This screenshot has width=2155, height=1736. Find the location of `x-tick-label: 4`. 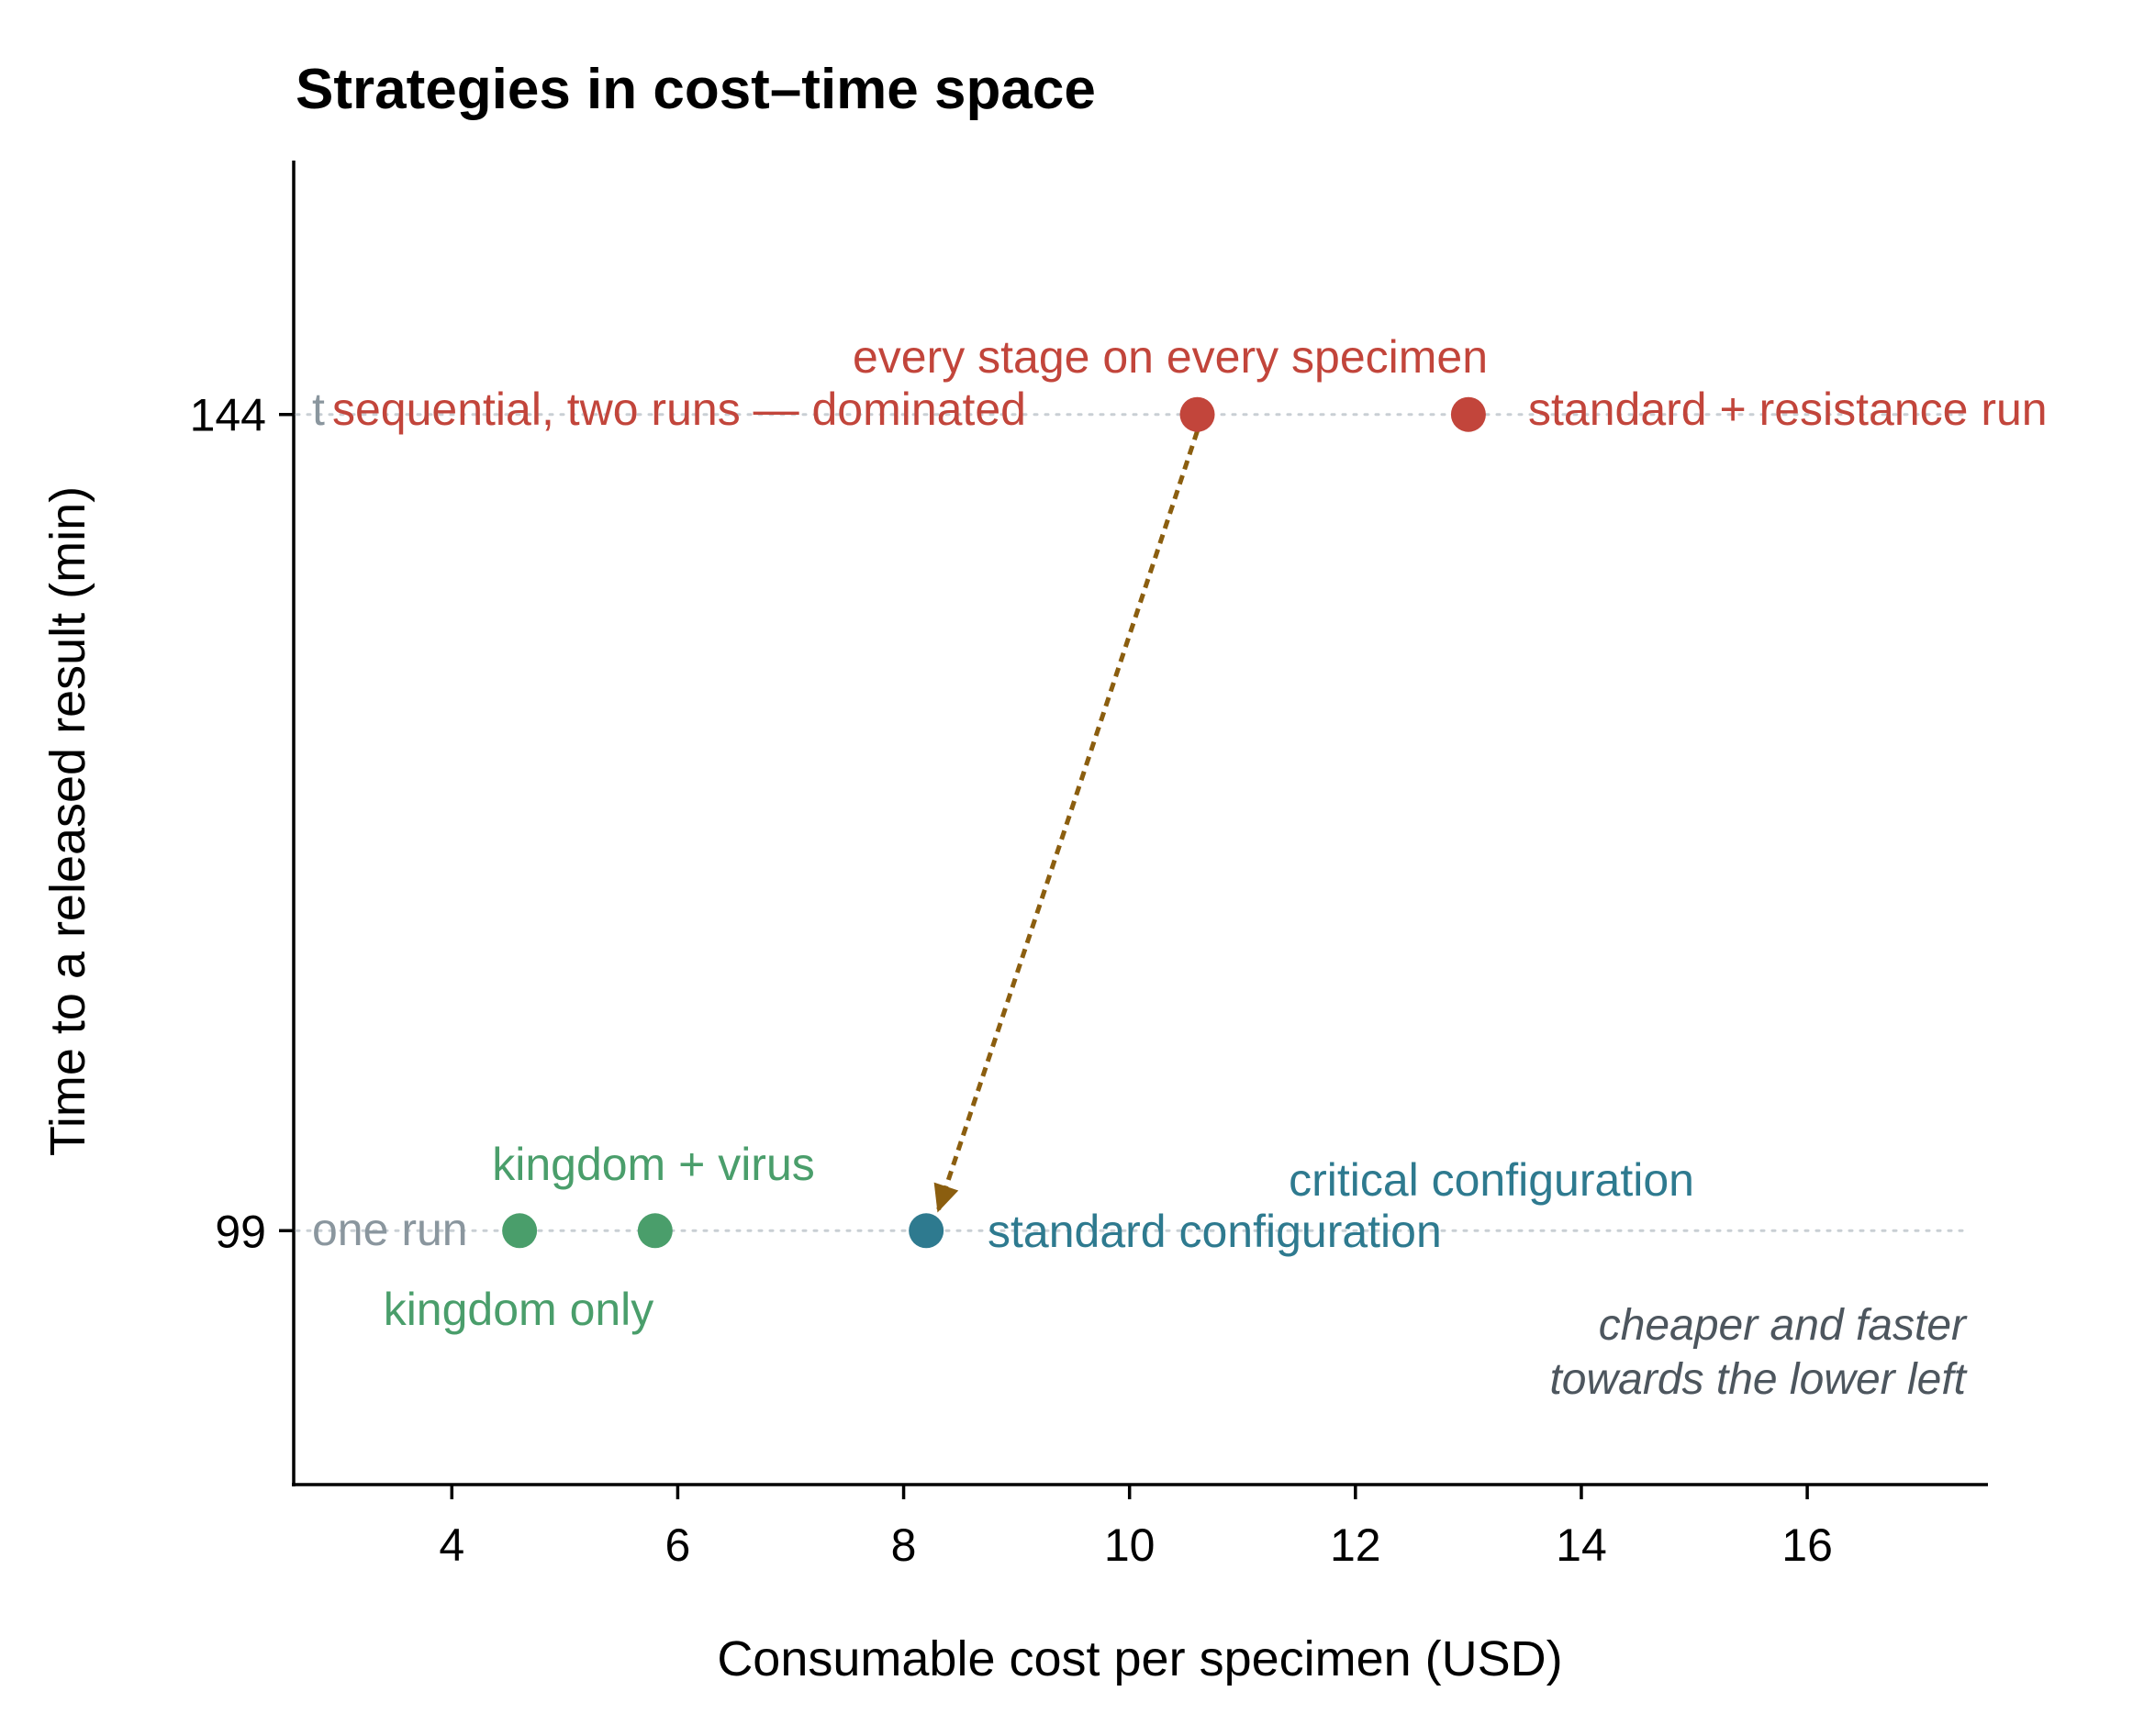

x-tick-label: 4 is located at coordinates (451, 1545).